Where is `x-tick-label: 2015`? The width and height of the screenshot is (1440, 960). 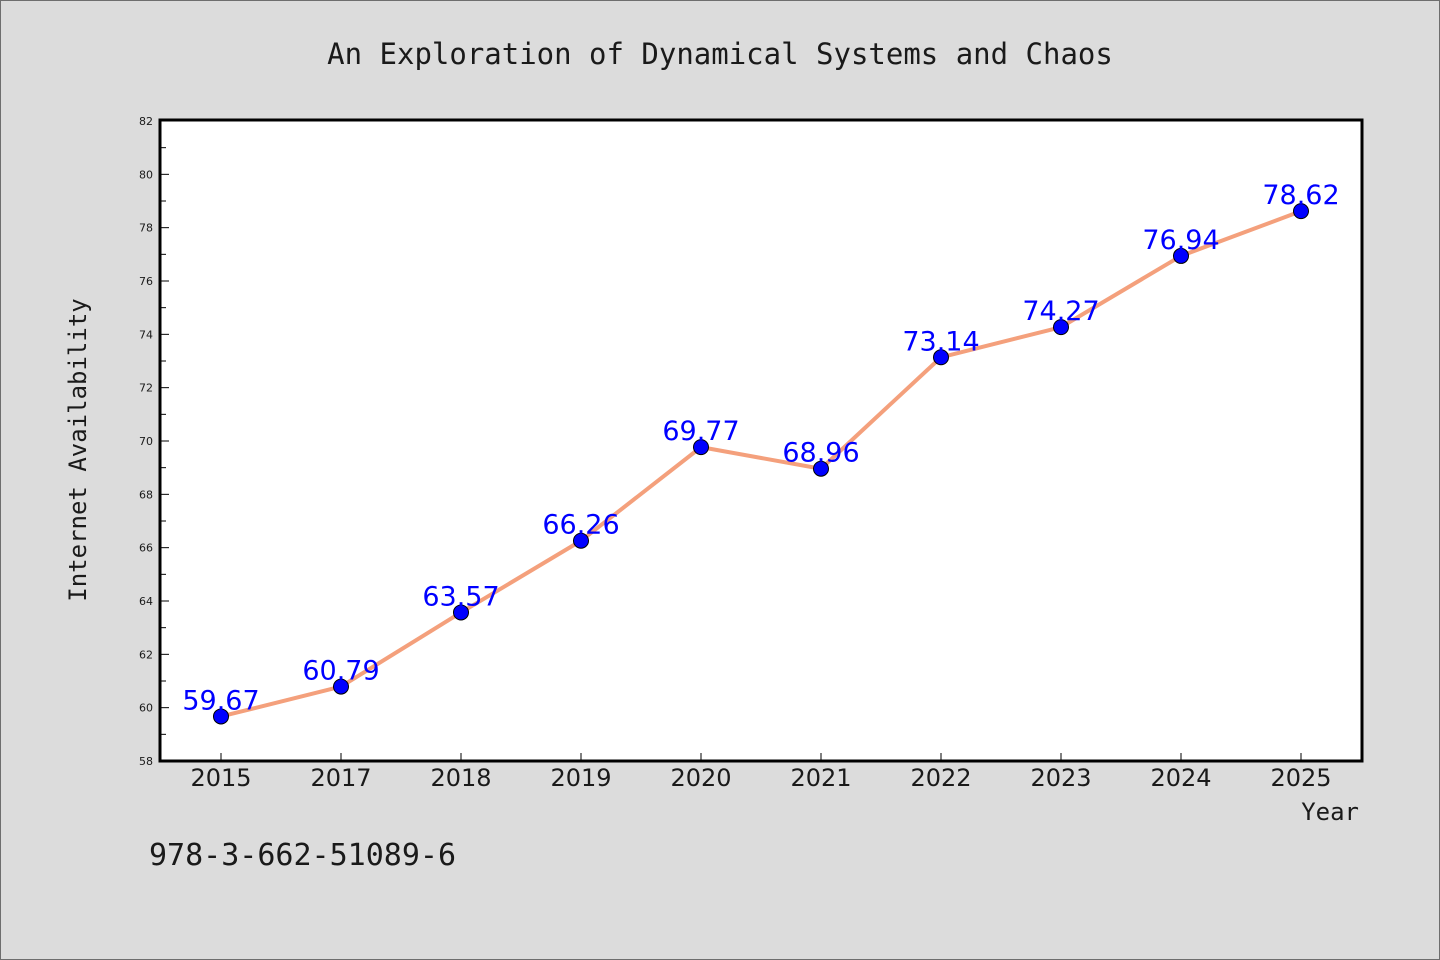
x-tick-label: 2015 is located at coordinates (220, 778).